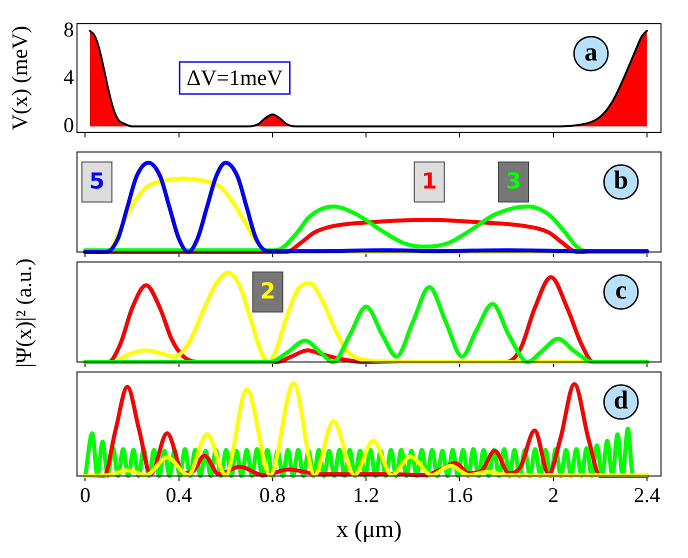 The height and width of the screenshot is (558, 688). What do you see at coordinates (24, 313) in the screenshot?
I see `y-axis-title: |Ψ(x)|² (a.u.)` at bounding box center [24, 313].